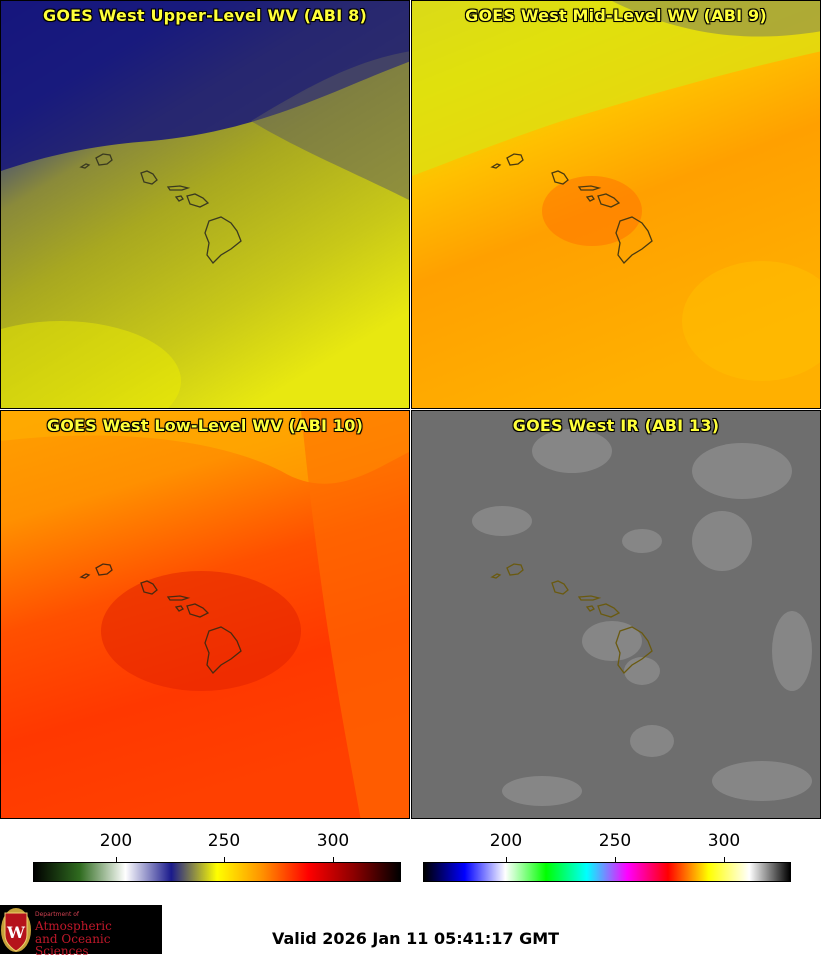 This screenshot has height=958, width=822. I want to click on valid-timestamp: Valid 2026 Jan 11 05:41:17 GMT, so click(416, 938).